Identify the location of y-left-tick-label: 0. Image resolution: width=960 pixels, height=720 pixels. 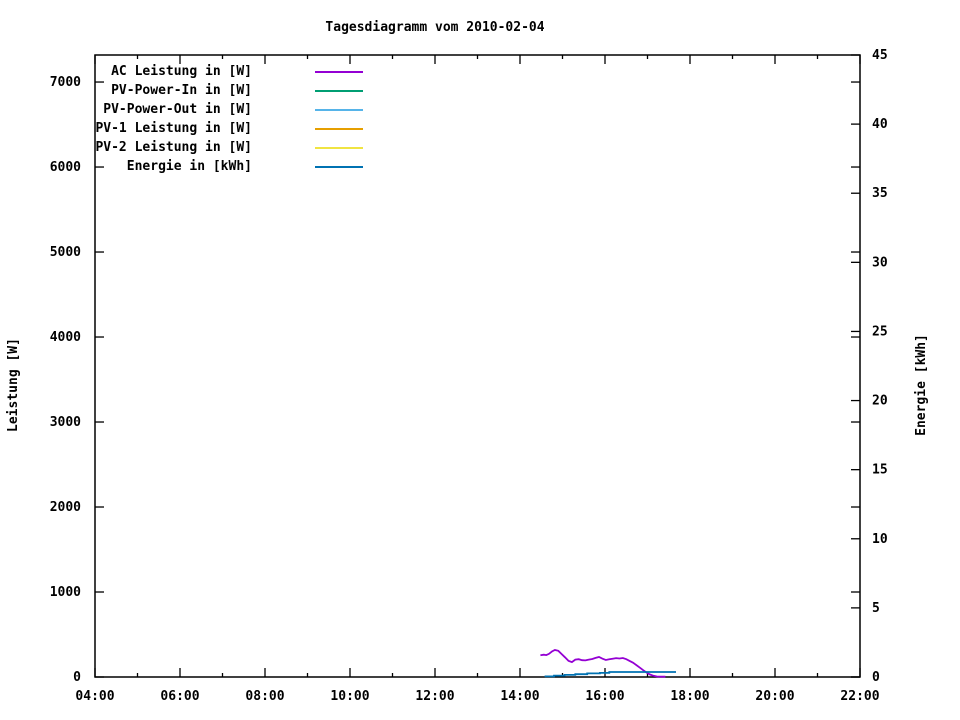
(77, 677).